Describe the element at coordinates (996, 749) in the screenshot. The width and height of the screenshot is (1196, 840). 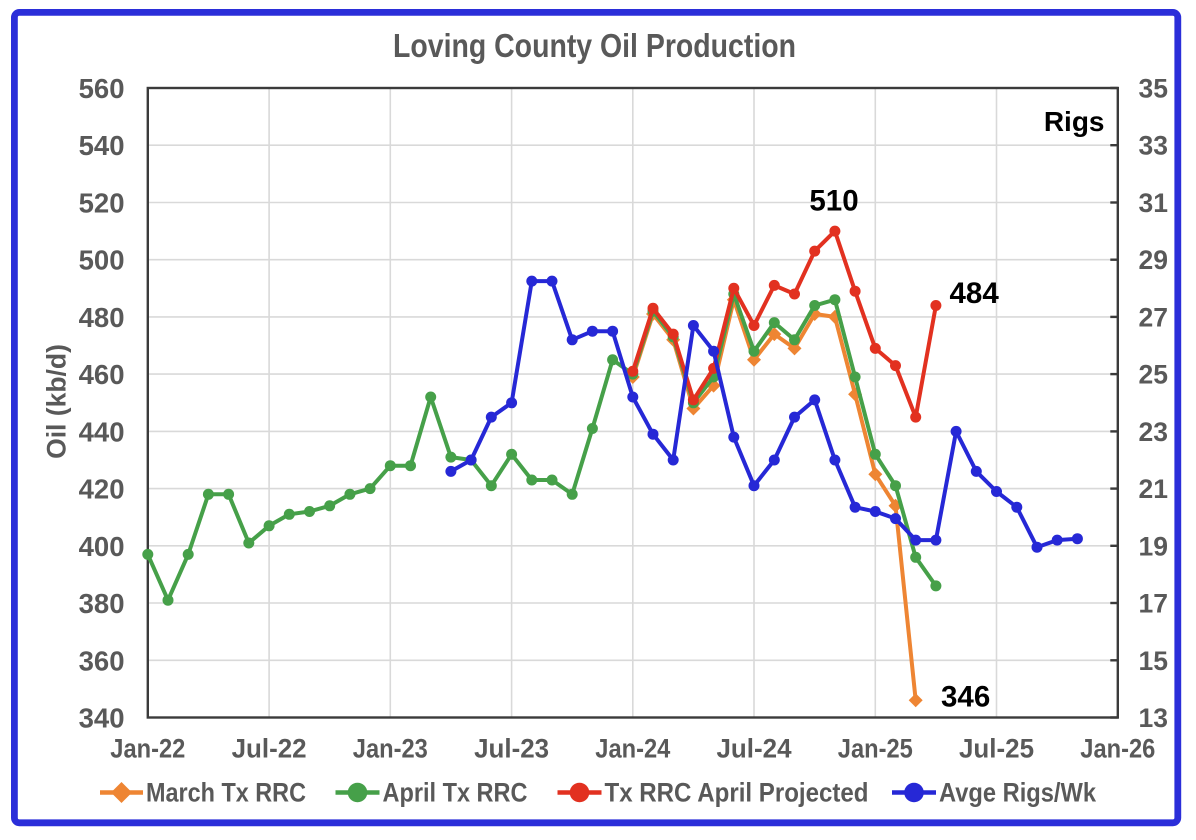
I see `svg-text: Jul-25` at that location.